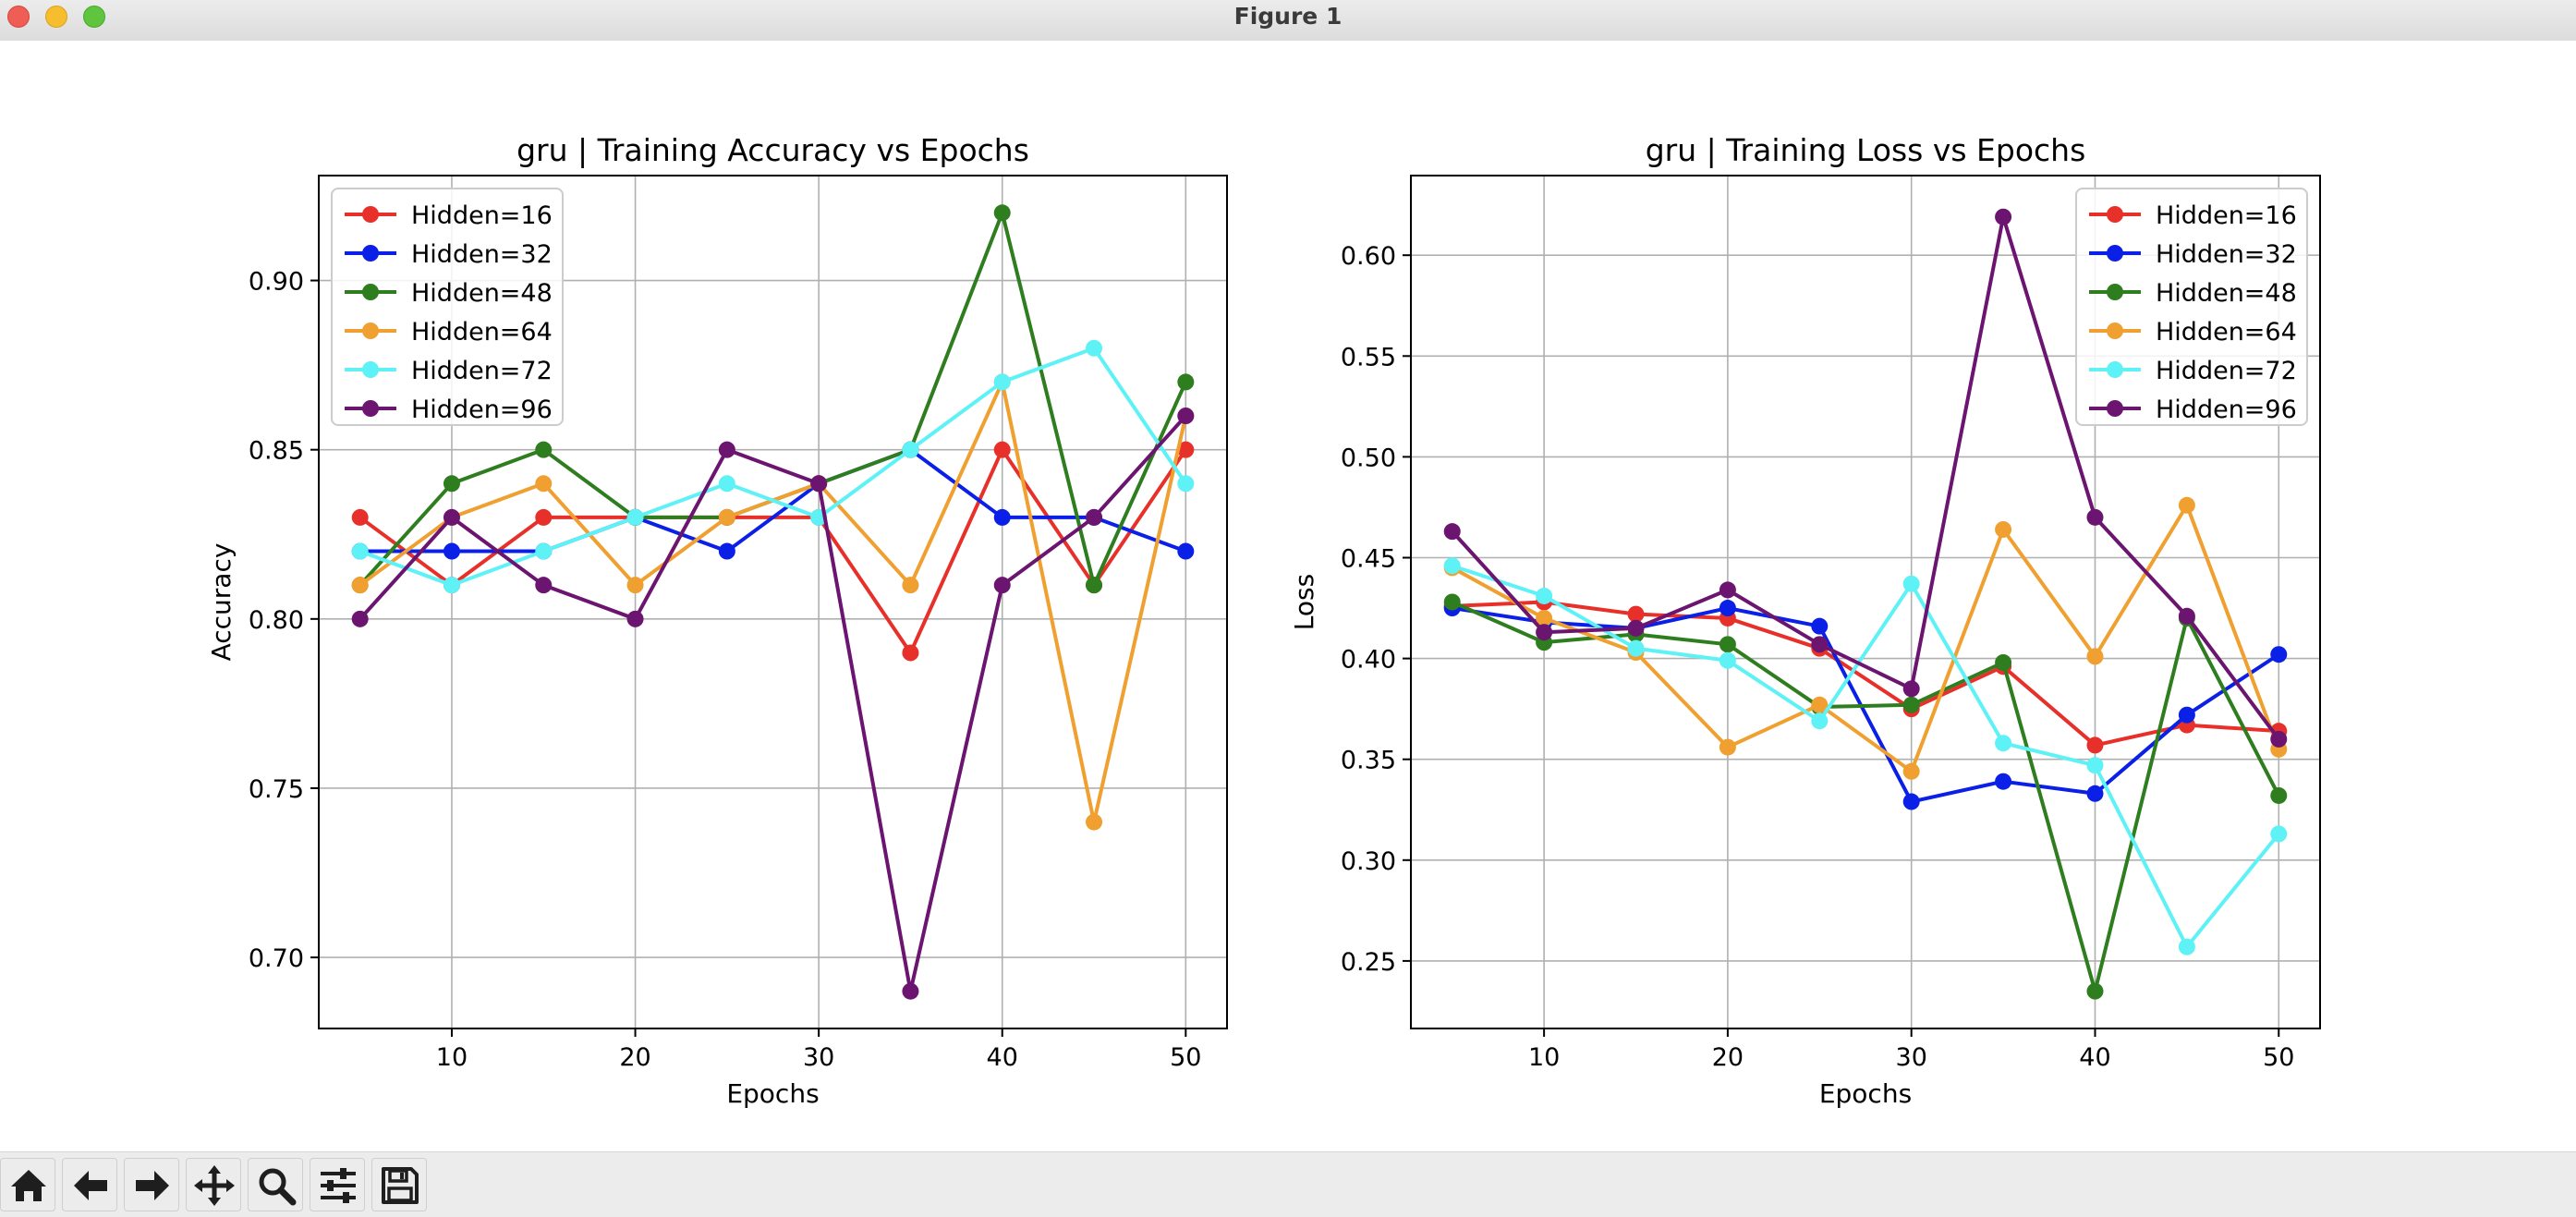  Describe the element at coordinates (1368, 357) in the screenshot. I see `chart2-ytick-label: 0.55` at that location.